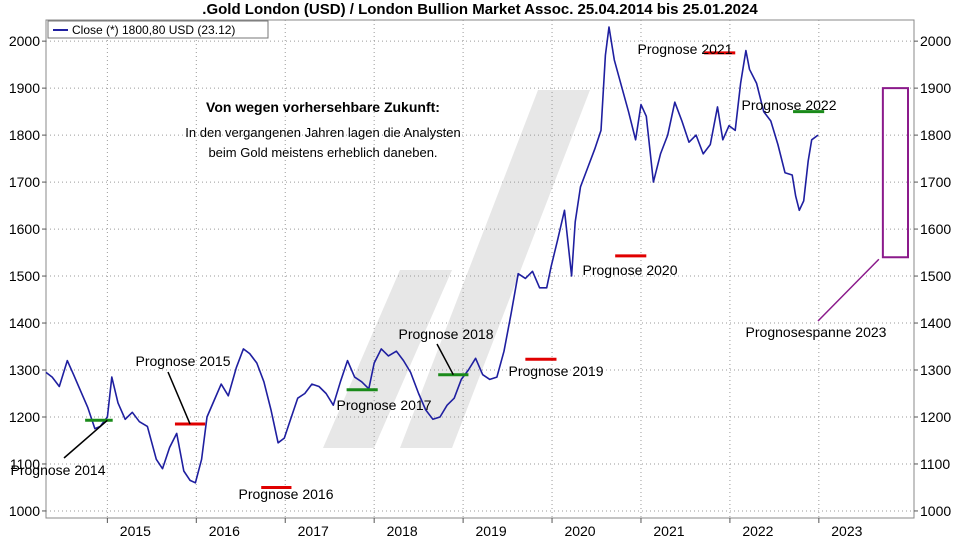  Describe the element at coordinates (446, 334) in the screenshot. I see `forecast-label: Prognose 2018` at that location.